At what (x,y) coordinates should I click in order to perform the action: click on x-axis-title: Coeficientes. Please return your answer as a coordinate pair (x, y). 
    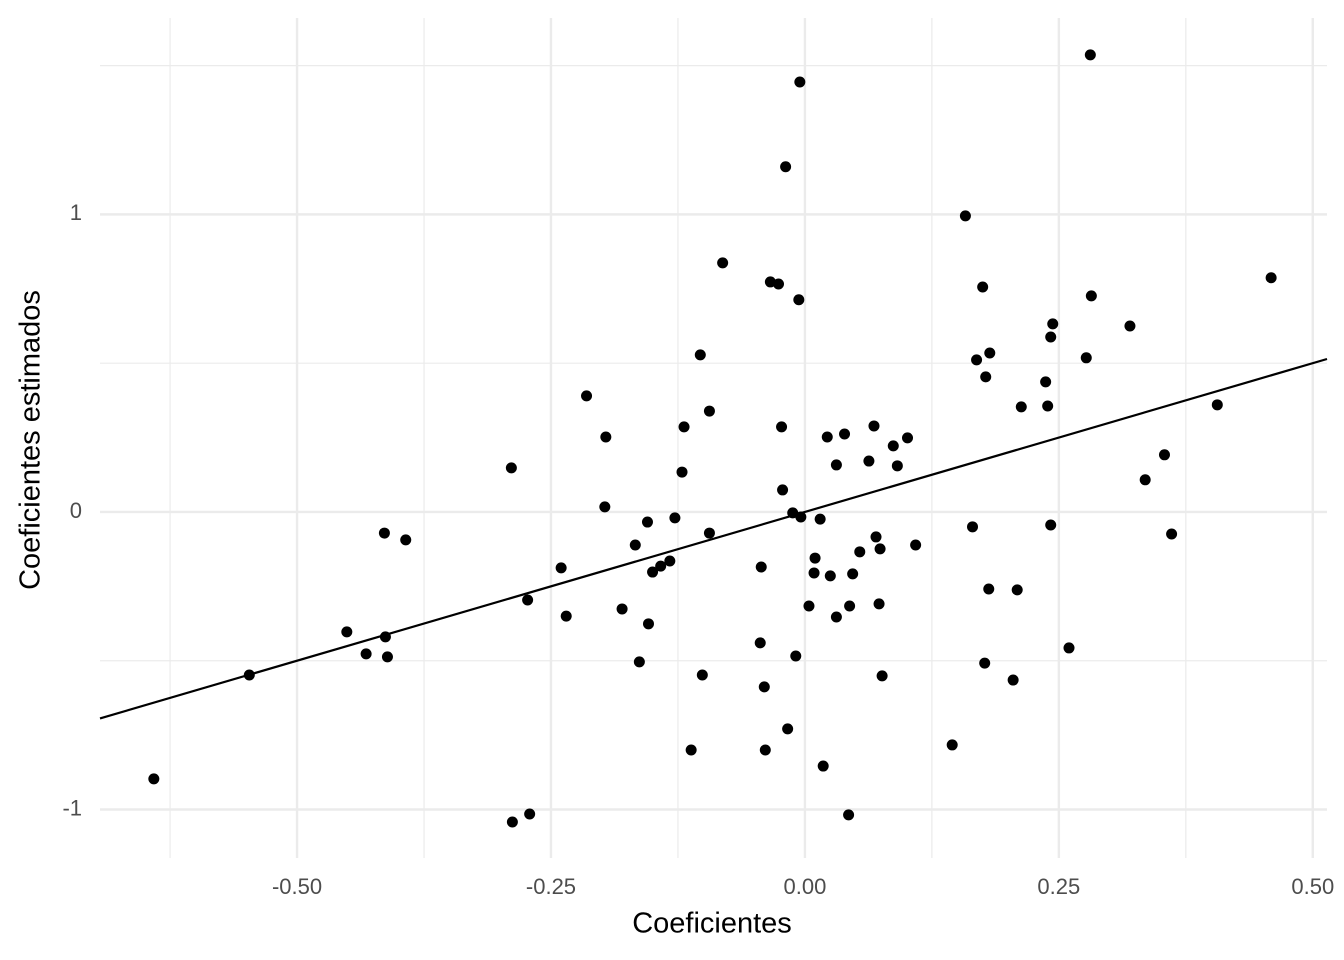
    Looking at the image, I should click on (712, 924).